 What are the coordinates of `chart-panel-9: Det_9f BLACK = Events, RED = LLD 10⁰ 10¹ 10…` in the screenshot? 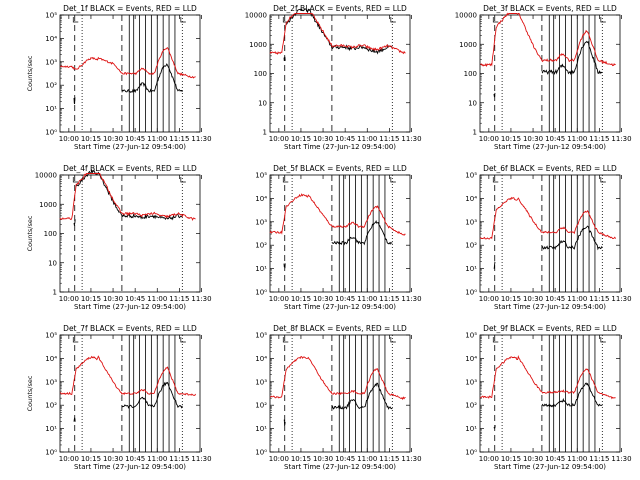 It's located at (548, 397).